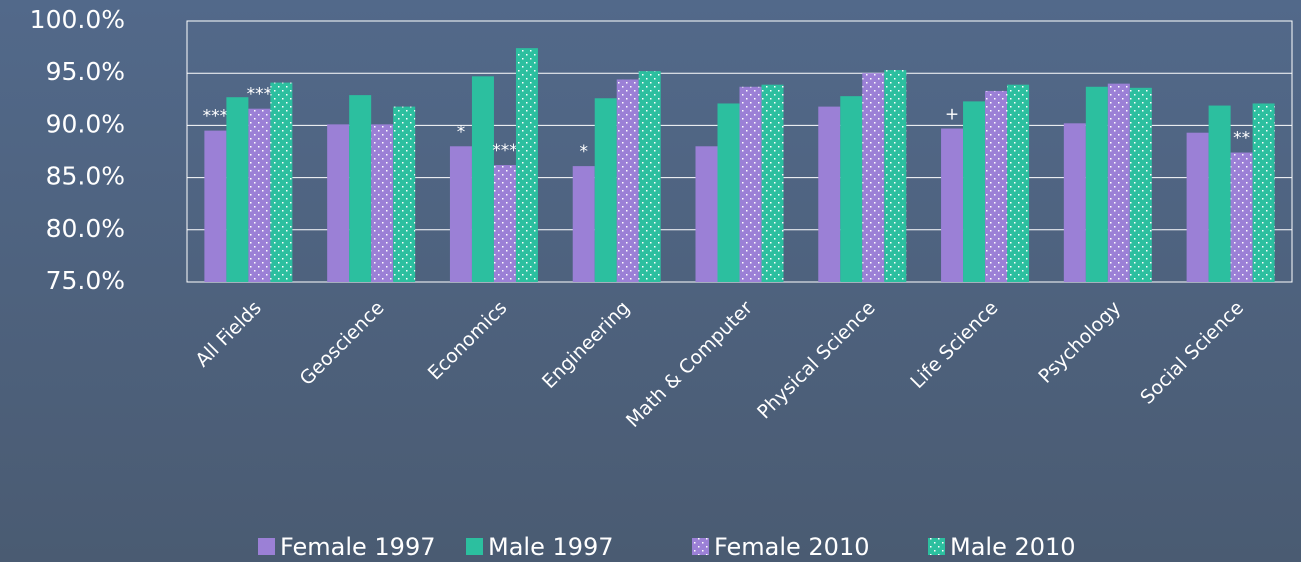  What do you see at coordinates (85, 71) in the screenshot?
I see `y-tick-label: 95.0%` at bounding box center [85, 71].